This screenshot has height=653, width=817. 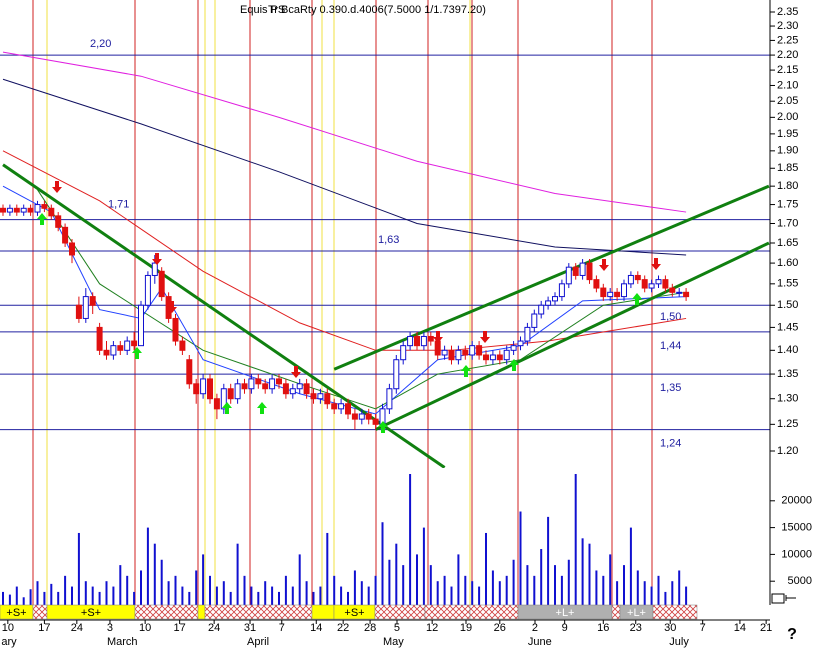 What do you see at coordinates (787, 70) in the screenshot?
I see `y-tick-label: 2.15` at bounding box center [787, 70].